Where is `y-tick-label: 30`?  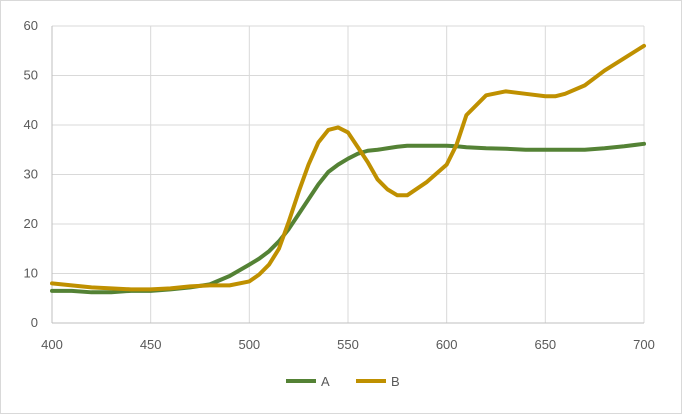 y-tick-label: 30 is located at coordinates (31, 174).